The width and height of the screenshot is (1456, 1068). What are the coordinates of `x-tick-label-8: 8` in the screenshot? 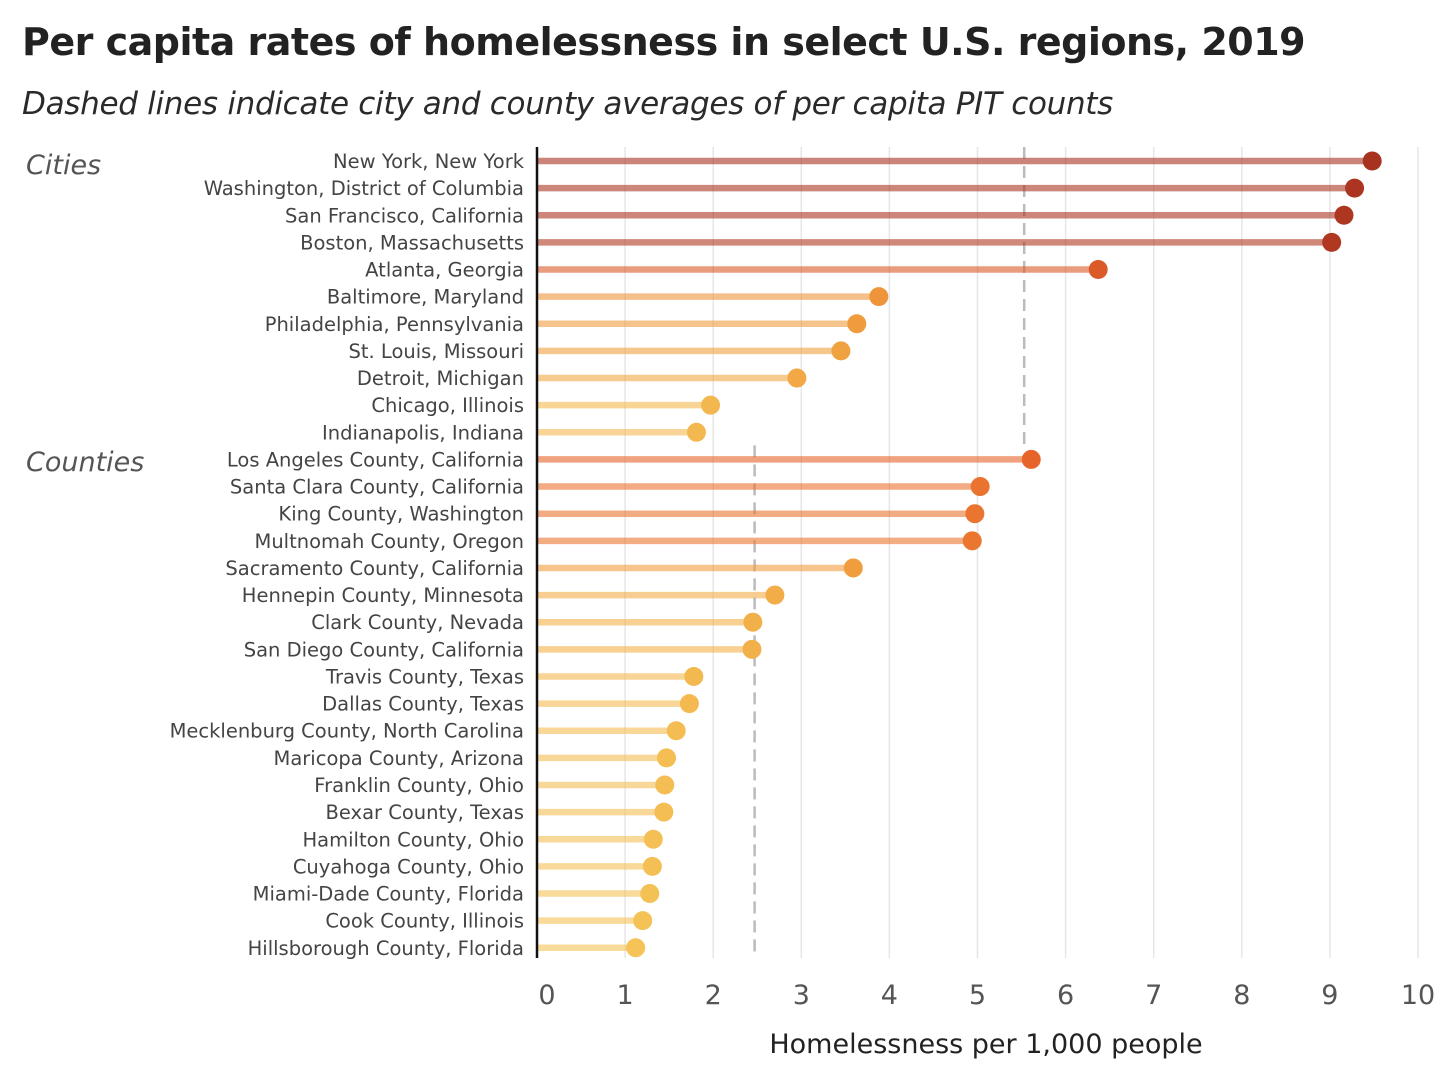 It's located at (1241, 995).